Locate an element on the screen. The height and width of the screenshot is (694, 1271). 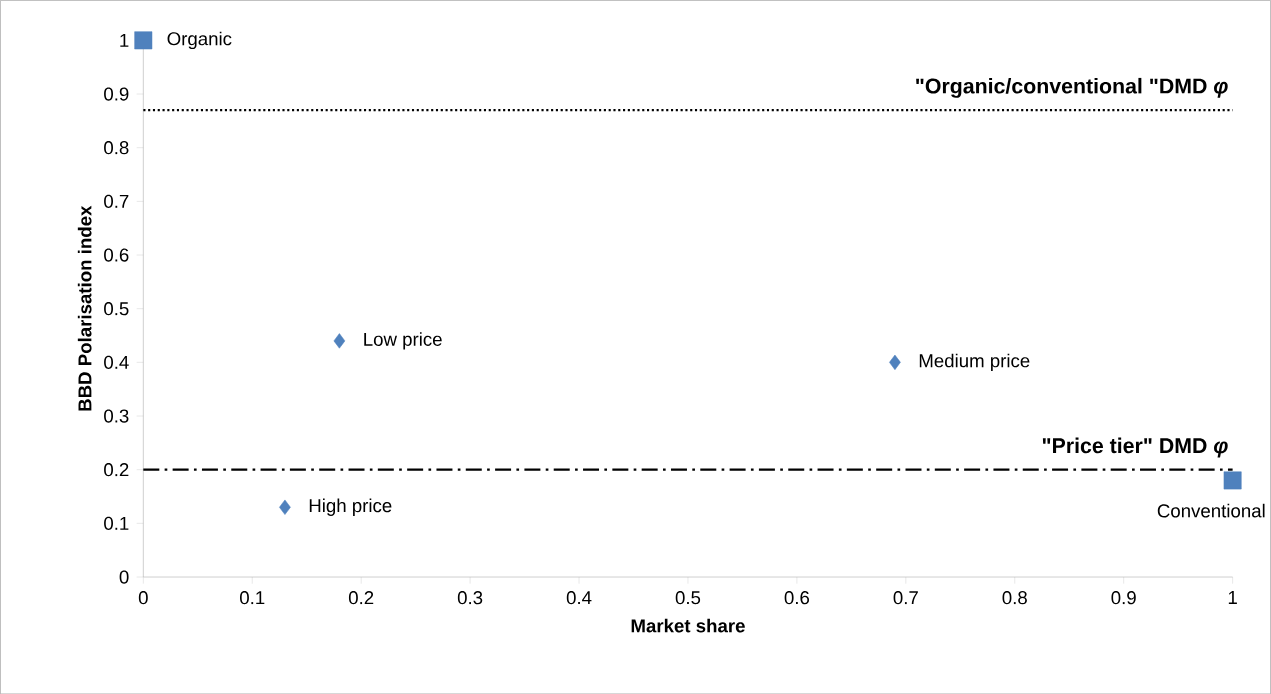
annotation: Low price is located at coordinates (403, 341).